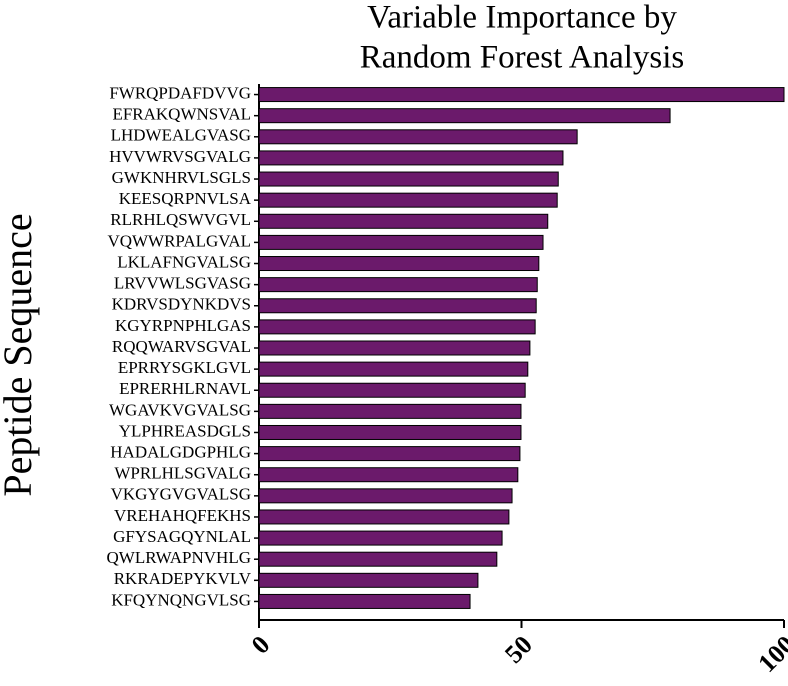  I want to click on y-tick-label: VQWWRPALGVAL, so click(179, 240).